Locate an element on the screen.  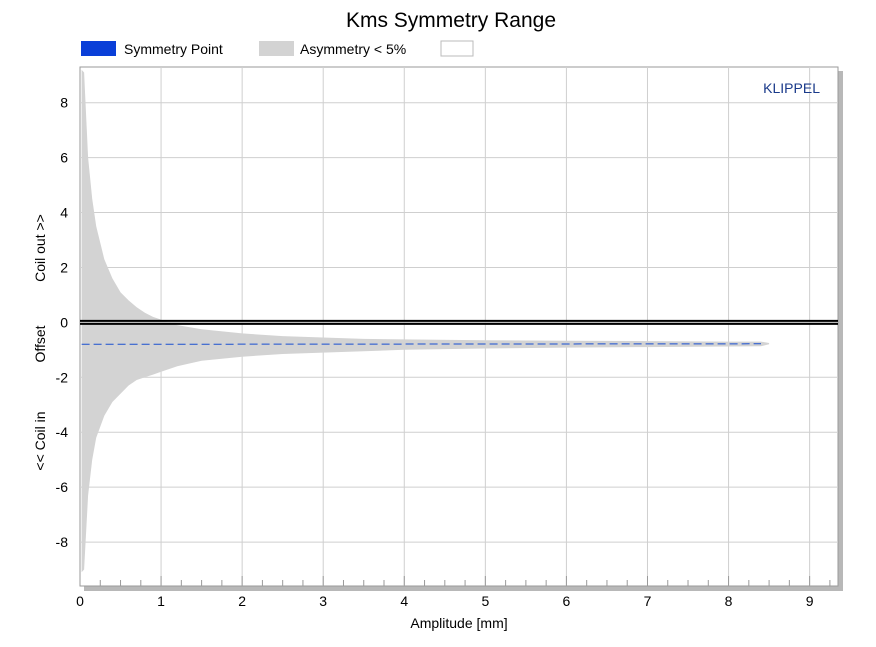
y-tick-label: 8 is located at coordinates (64, 103).